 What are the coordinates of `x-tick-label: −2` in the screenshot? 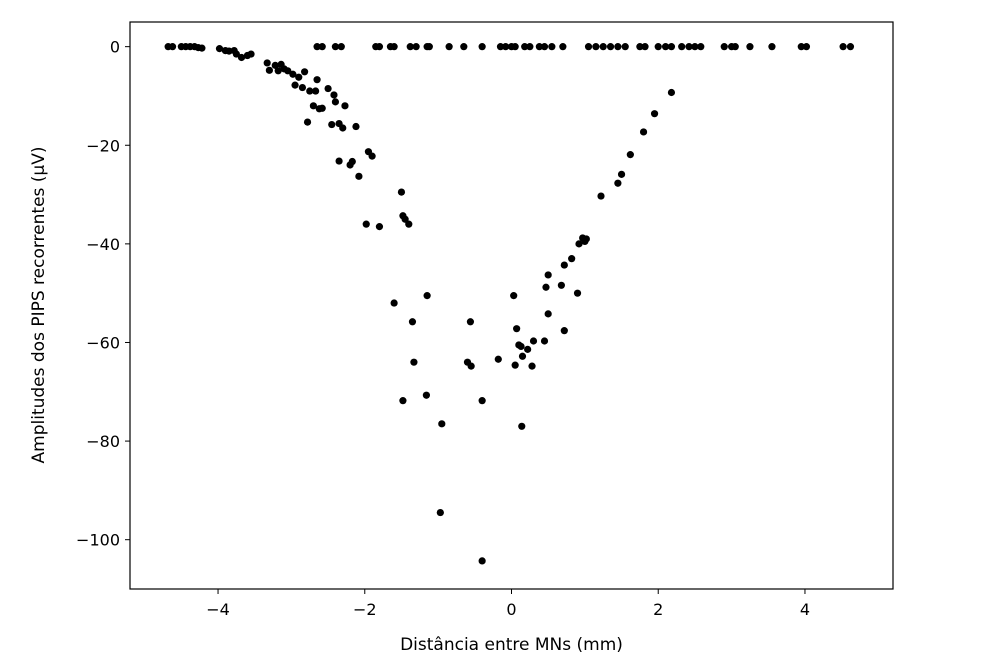 It's located at (365, 609).